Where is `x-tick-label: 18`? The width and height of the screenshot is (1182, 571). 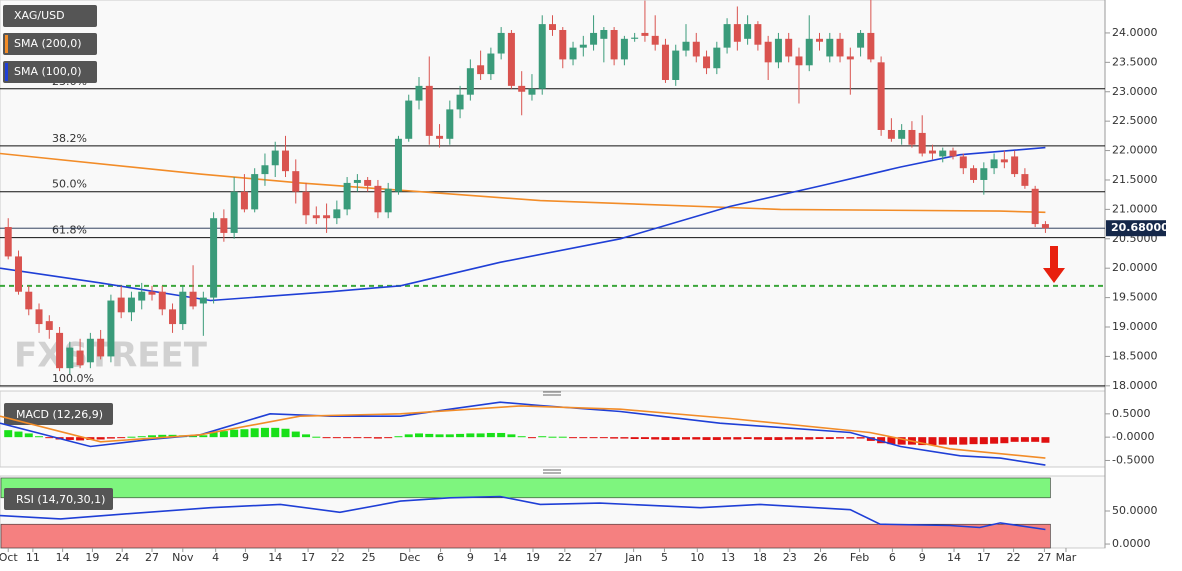 x-tick-label: 18 is located at coordinates (760, 557).